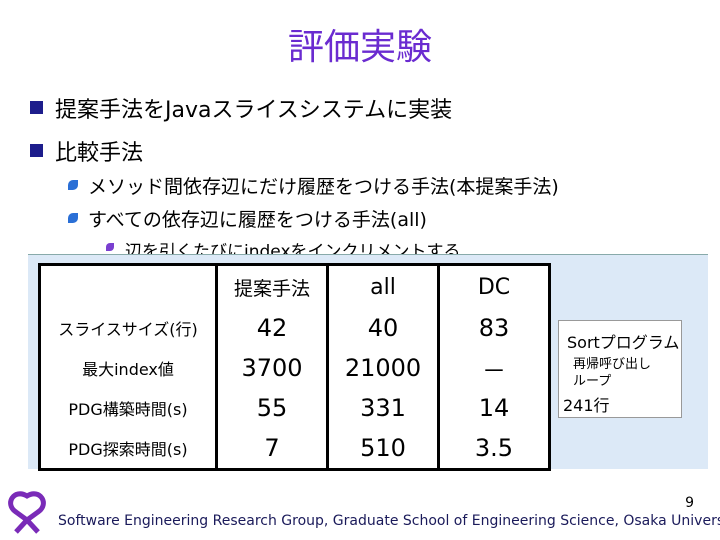 Image resolution: width=720 pixels, height=540 pixels. I want to click on row-label: PDG探索時間(s), so click(128, 449).